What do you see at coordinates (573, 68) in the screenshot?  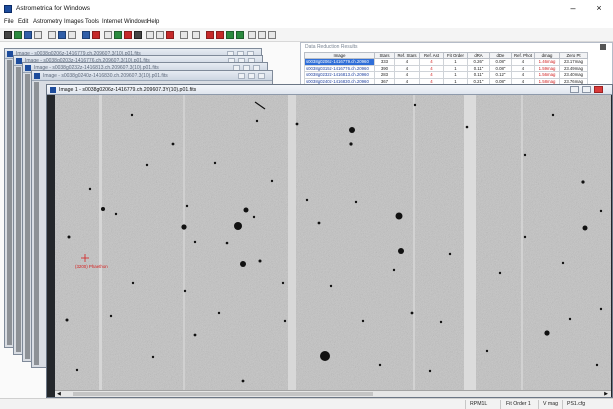 I see `cell-zero-pt: 23.49mag` at bounding box center [573, 68].